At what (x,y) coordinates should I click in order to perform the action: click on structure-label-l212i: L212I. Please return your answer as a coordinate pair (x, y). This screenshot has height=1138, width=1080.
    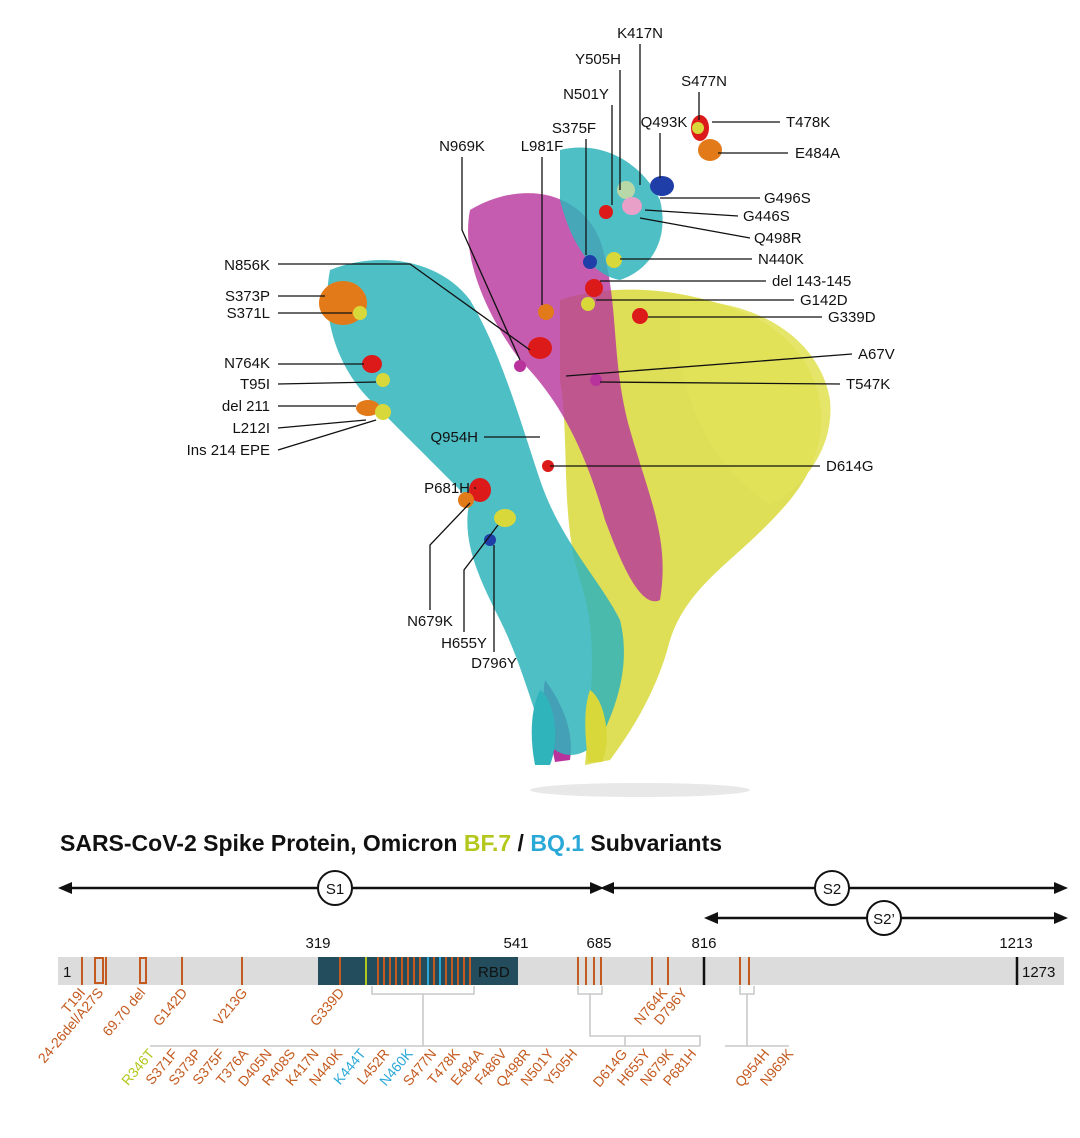
    Looking at the image, I should click on (251, 428).